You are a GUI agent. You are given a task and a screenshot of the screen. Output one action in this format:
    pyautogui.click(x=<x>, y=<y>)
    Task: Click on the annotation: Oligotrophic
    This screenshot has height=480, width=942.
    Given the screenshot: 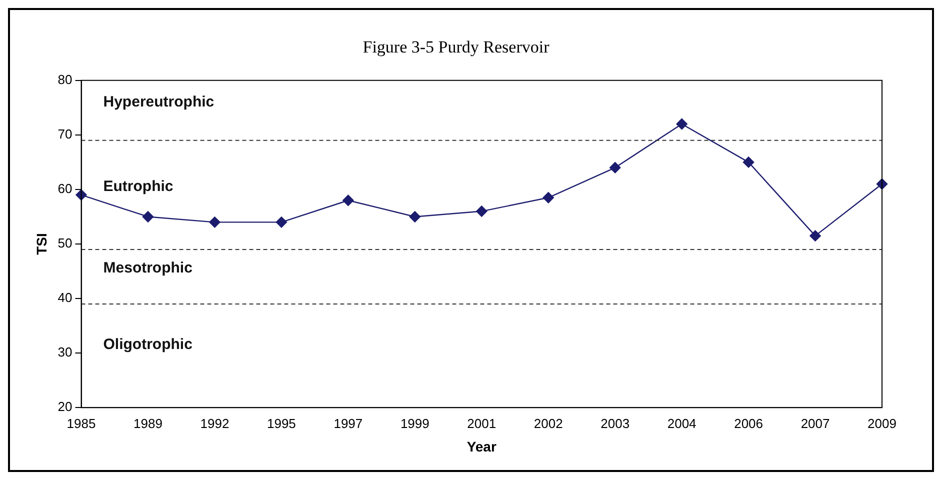 What is the action you would take?
    pyautogui.click(x=147, y=345)
    